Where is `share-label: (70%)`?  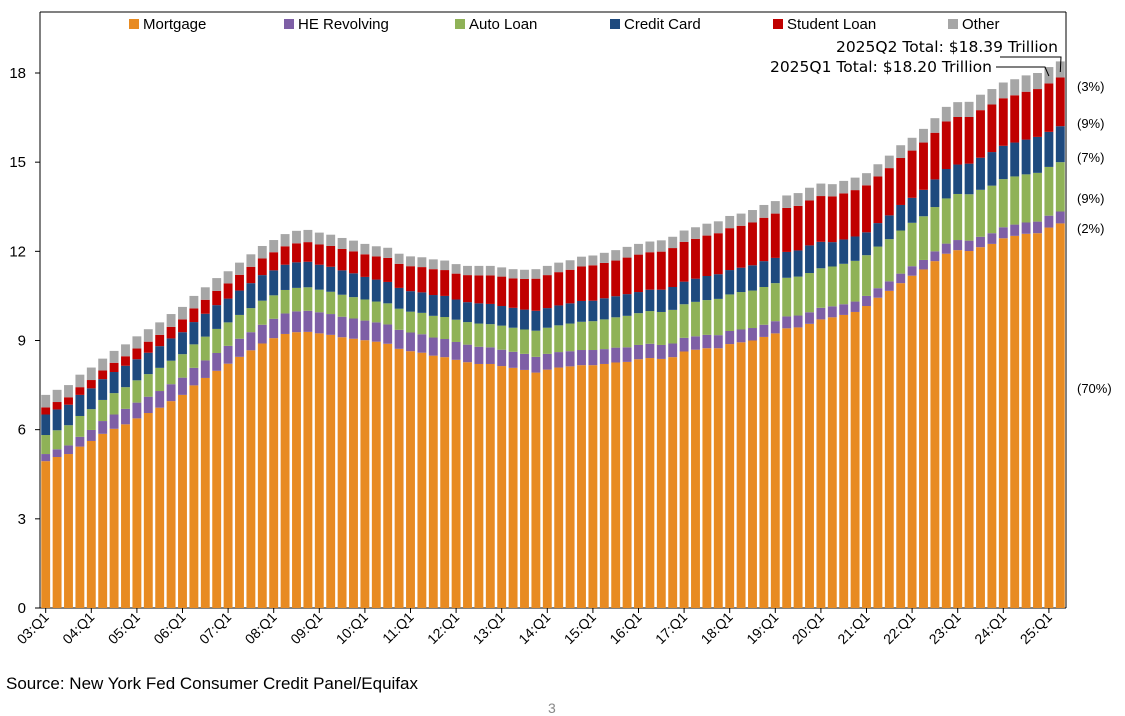 share-label: (70%) is located at coordinates (1094, 388).